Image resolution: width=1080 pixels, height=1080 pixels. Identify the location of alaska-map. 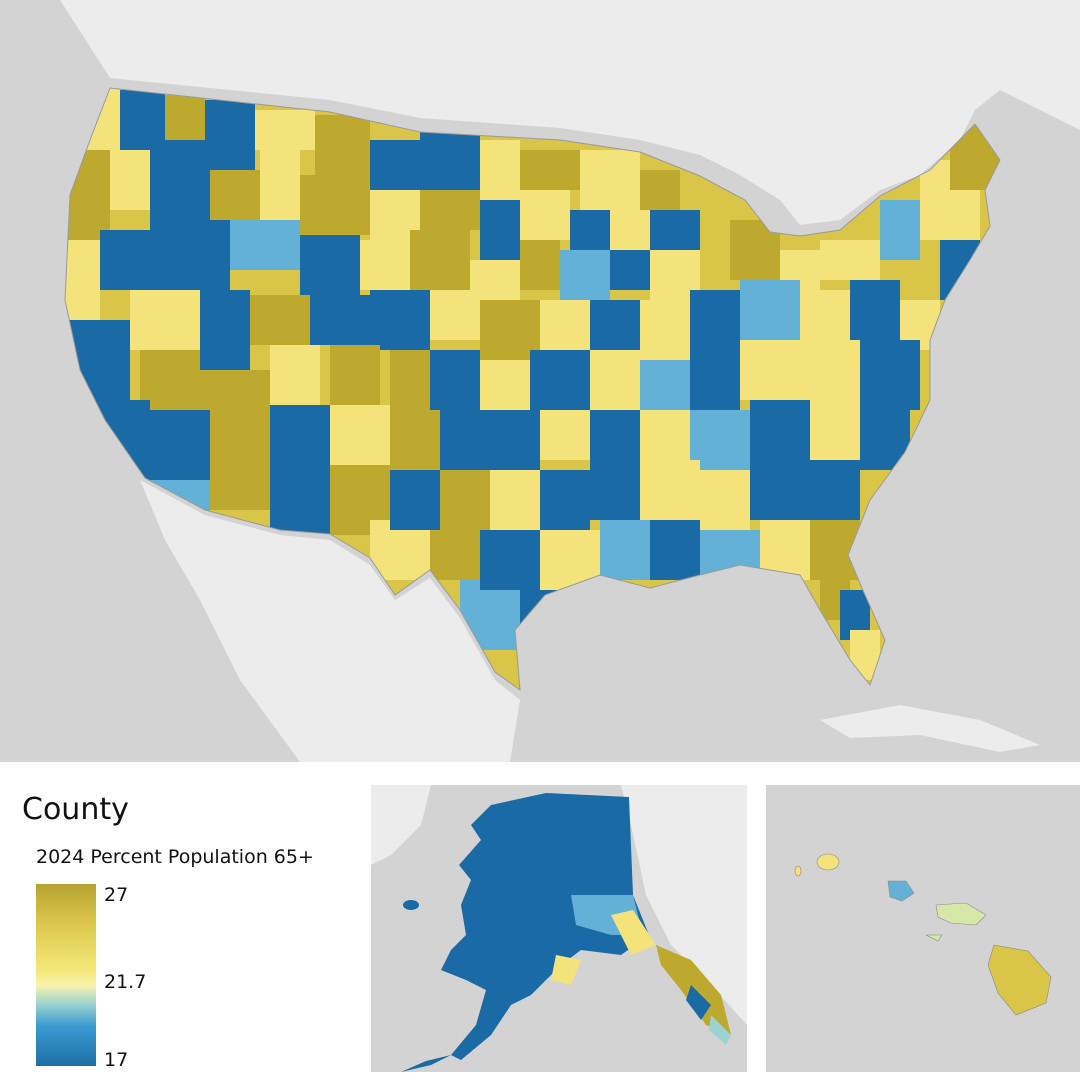
(559, 928).